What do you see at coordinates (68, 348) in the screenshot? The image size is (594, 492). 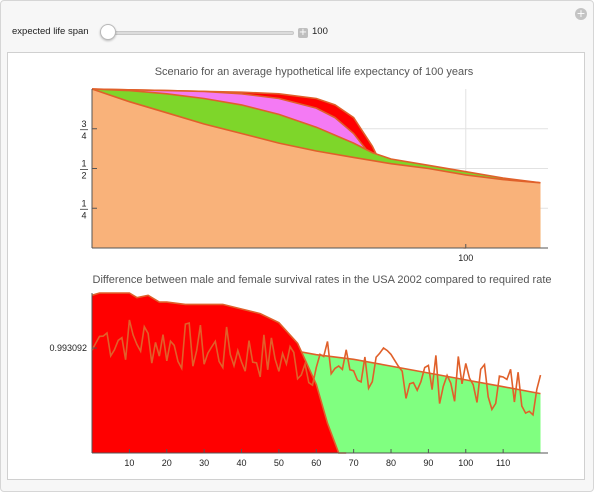 I see `y-tick-label-0: 0.993092` at bounding box center [68, 348].